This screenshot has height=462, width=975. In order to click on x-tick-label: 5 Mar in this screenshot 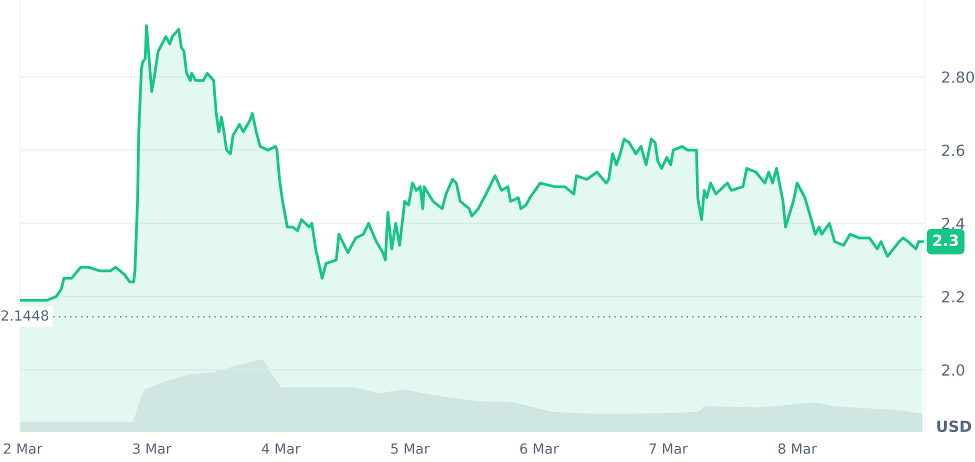, I will do `click(410, 449)`.